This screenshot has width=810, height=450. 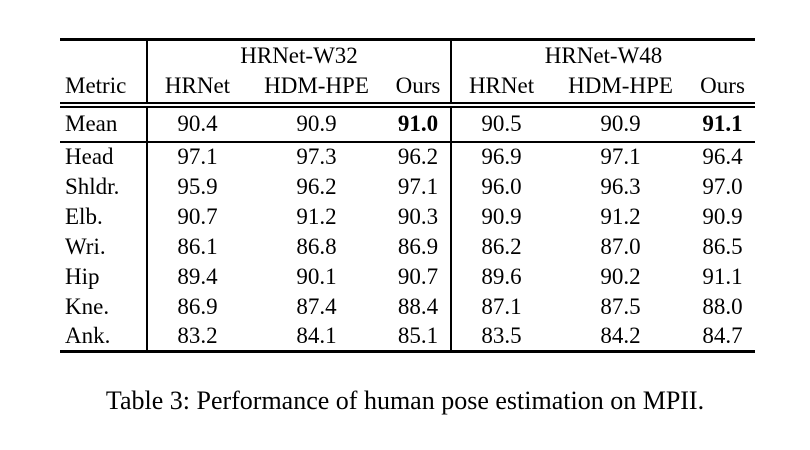 What do you see at coordinates (723, 89) in the screenshot?
I see `column-header-ours-w48: Ours` at bounding box center [723, 89].